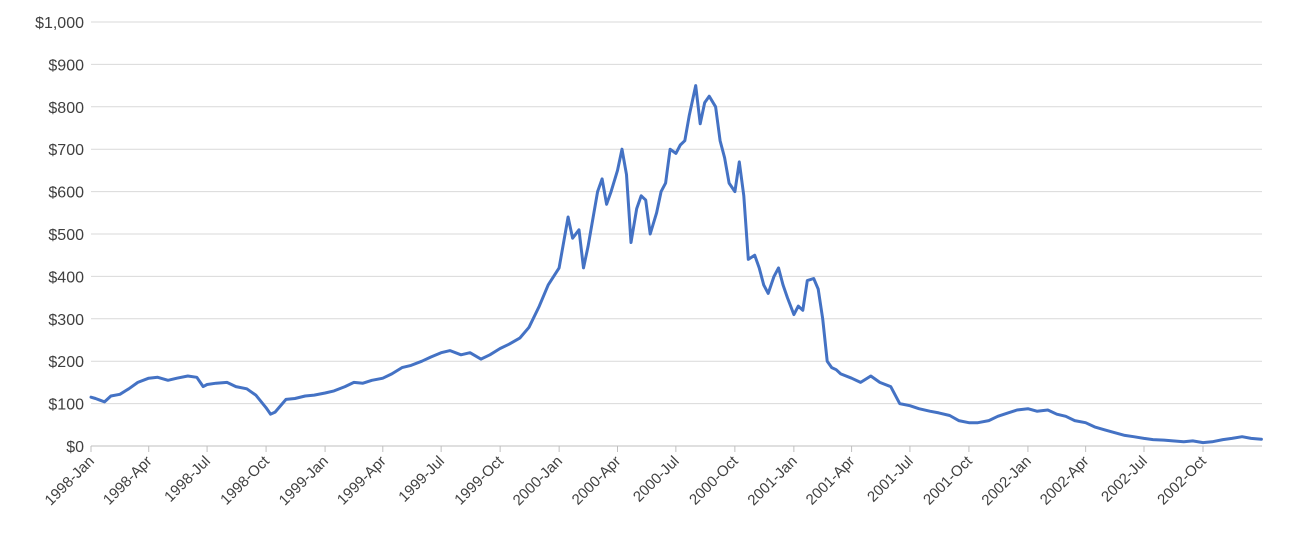 The height and width of the screenshot is (548, 1300). What do you see at coordinates (362, 481) in the screenshot?
I see `x-tick-label: 1999-Apr` at bounding box center [362, 481].